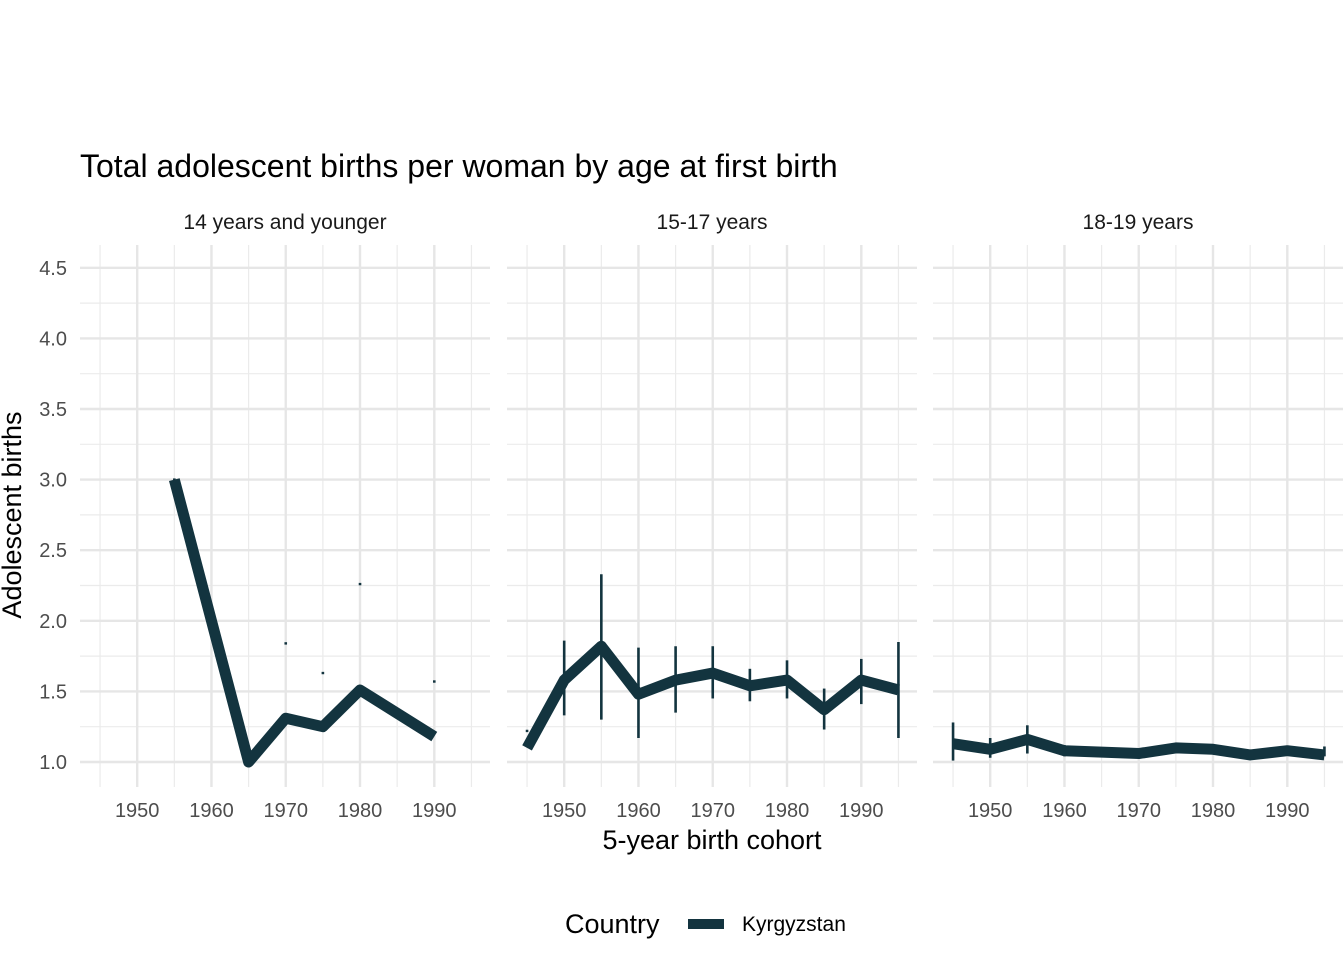  Describe the element at coordinates (53, 622) in the screenshot. I see `y-tick-label: 2.0` at that location.